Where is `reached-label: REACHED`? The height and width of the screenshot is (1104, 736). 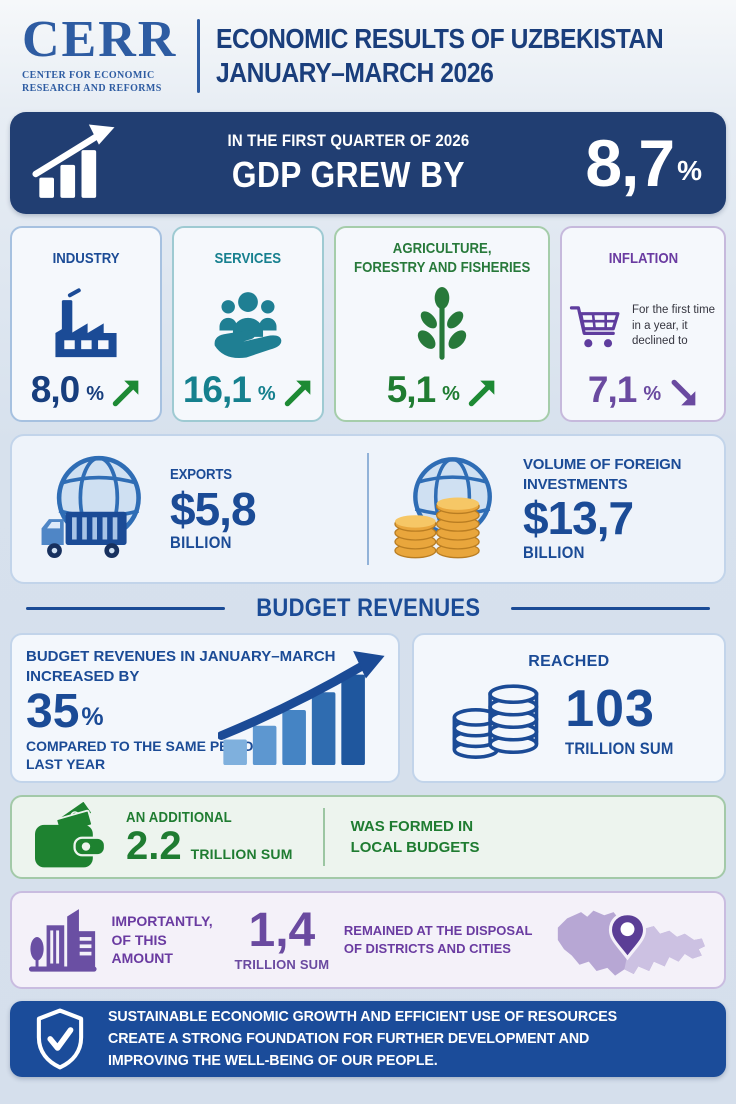 reached-label: REACHED is located at coordinates (569, 661).